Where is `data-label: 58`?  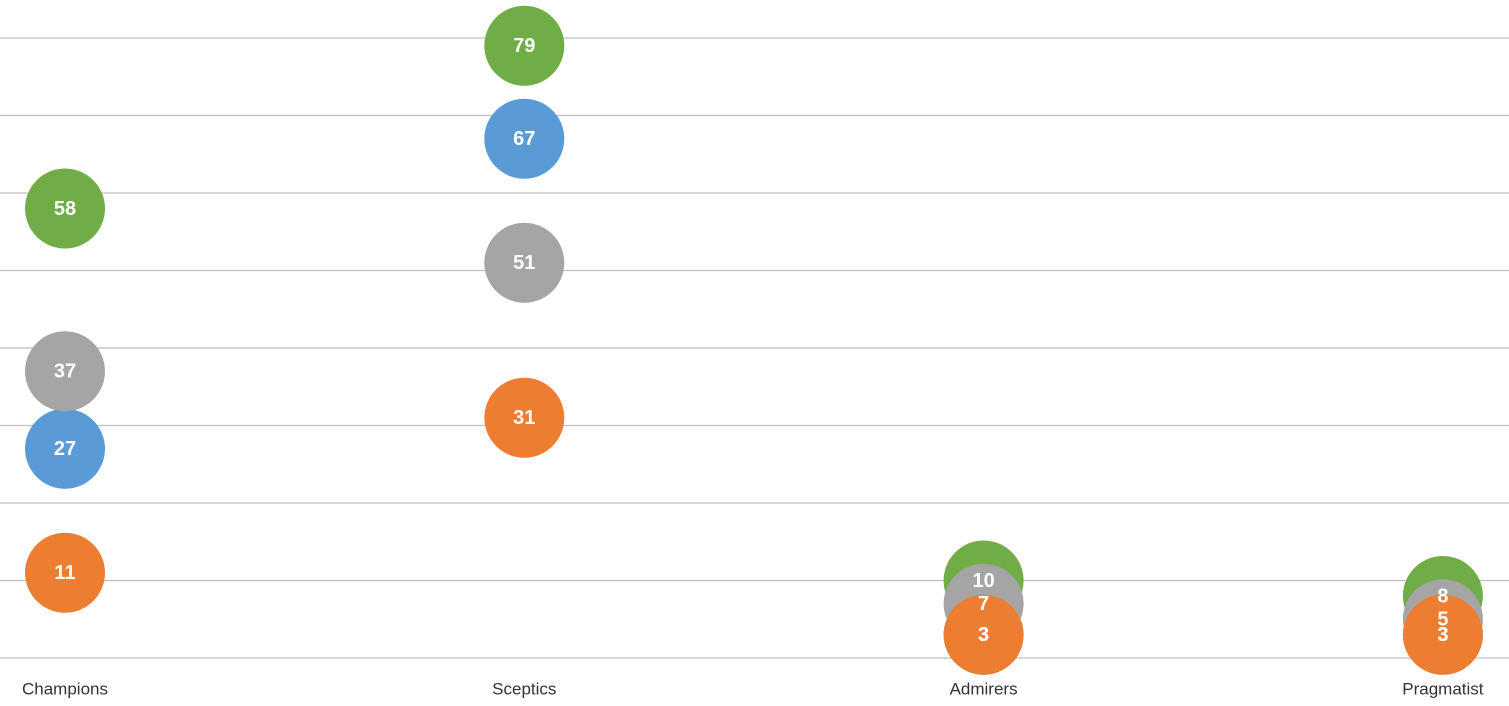 data-label: 58 is located at coordinates (65, 209).